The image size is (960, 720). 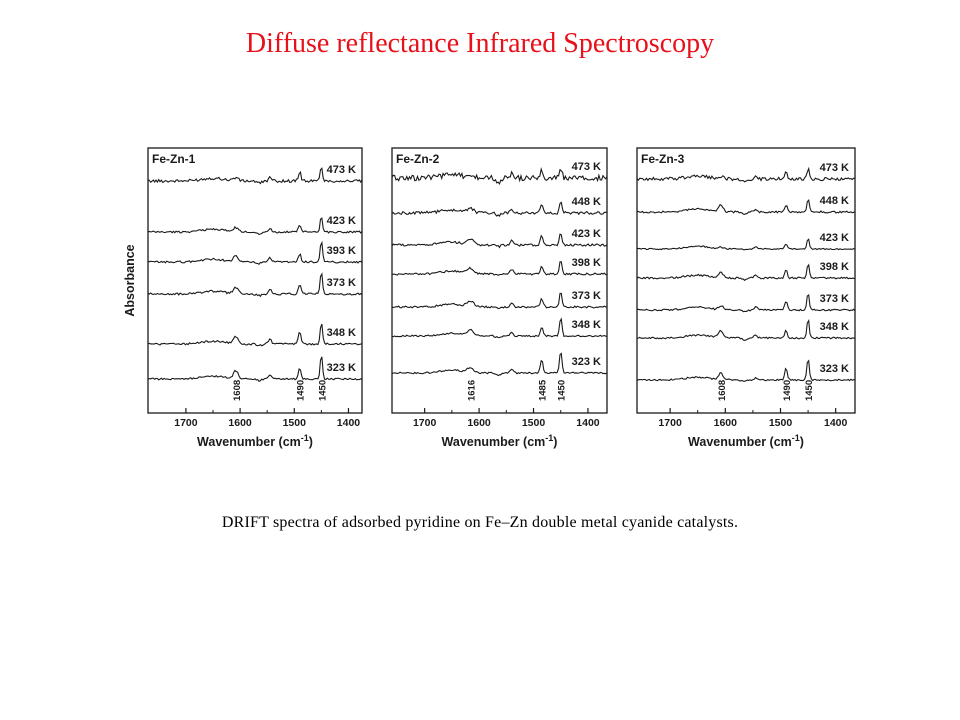 I want to click on panel-title: Fe-Zn-2, so click(x=418, y=159).